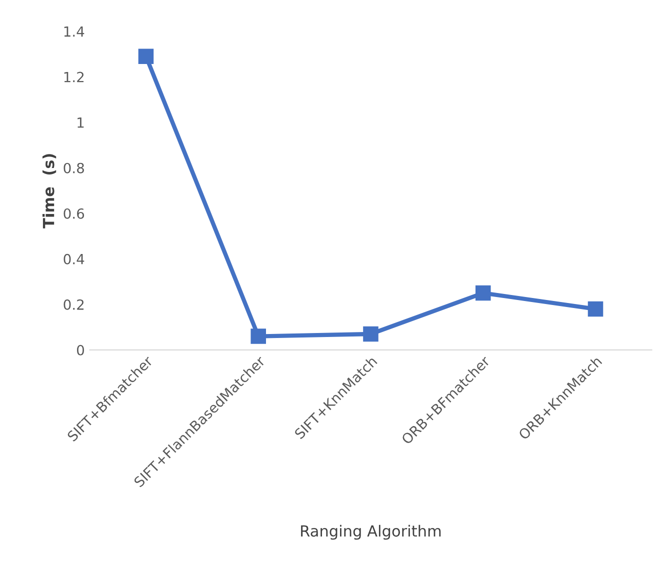 This screenshot has width=665, height=569. Describe the element at coordinates (74, 31) in the screenshot. I see `y-tick-label: 1.4` at that location.